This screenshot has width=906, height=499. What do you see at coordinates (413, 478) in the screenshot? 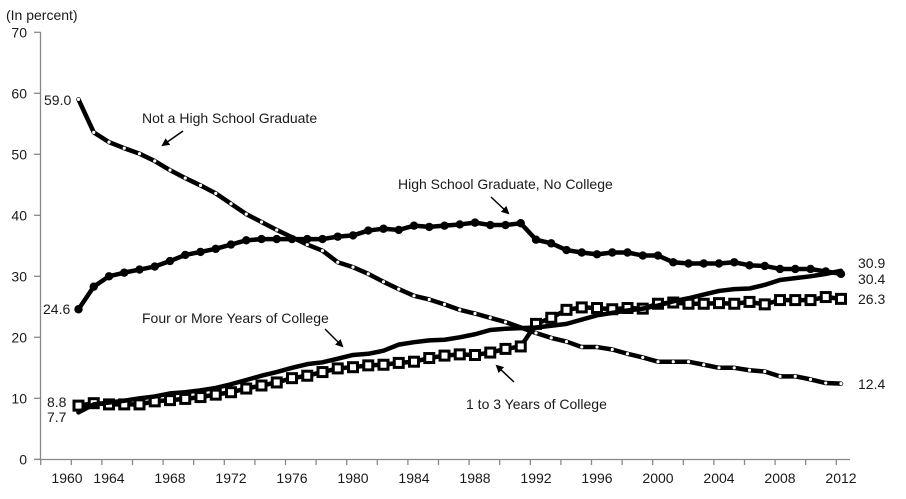
I see `x-tick-label: 1984` at bounding box center [413, 478].